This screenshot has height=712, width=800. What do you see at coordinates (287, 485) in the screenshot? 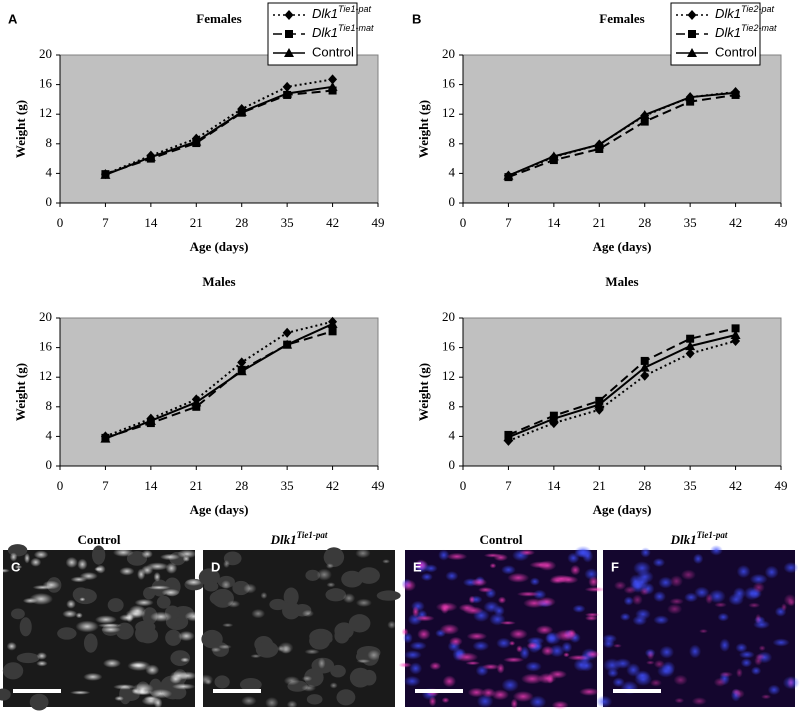
I see `x-tick-label: 35` at bounding box center [287, 485].